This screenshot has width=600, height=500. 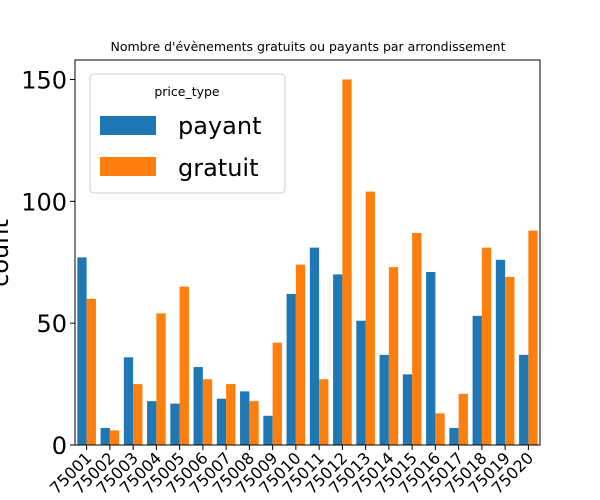 What do you see at coordinates (128, 166) in the screenshot?
I see `legend-swatch-gratuit` at bounding box center [128, 166].